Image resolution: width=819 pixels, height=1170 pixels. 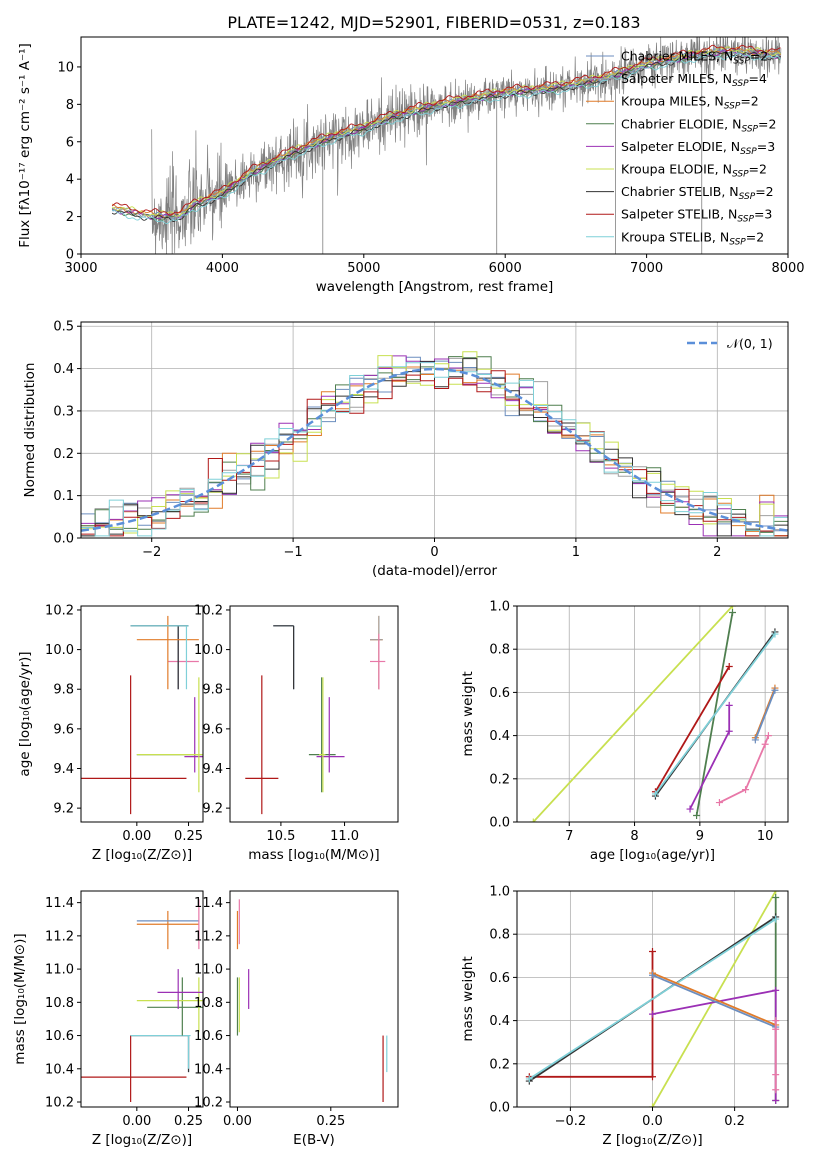 I want to click on y-tick-label: 0, so click(x=70, y=255).